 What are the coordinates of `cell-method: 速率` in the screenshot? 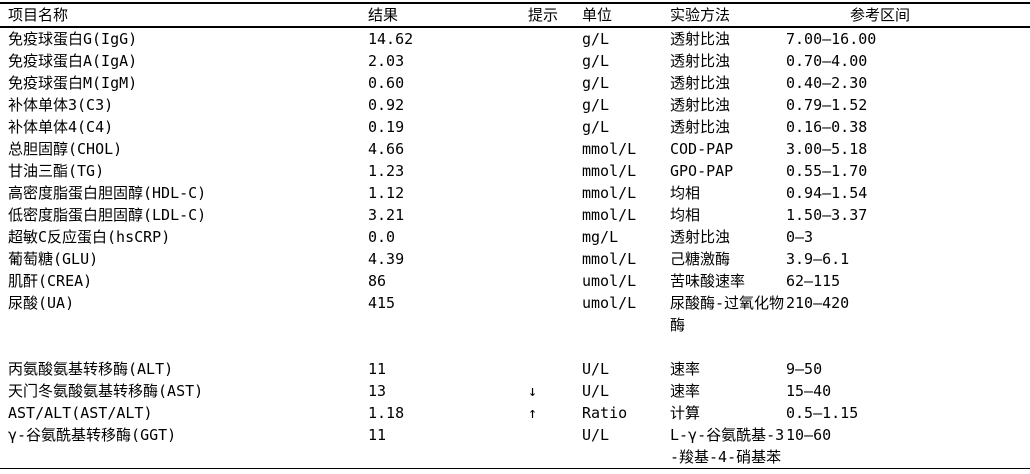 It's located at (685, 391).